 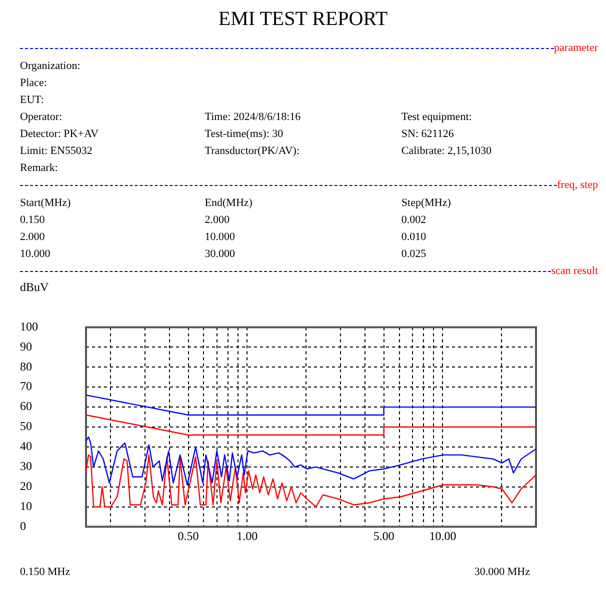 What do you see at coordinates (23, 525) in the screenshot?
I see `y-tick-label: 0` at bounding box center [23, 525].